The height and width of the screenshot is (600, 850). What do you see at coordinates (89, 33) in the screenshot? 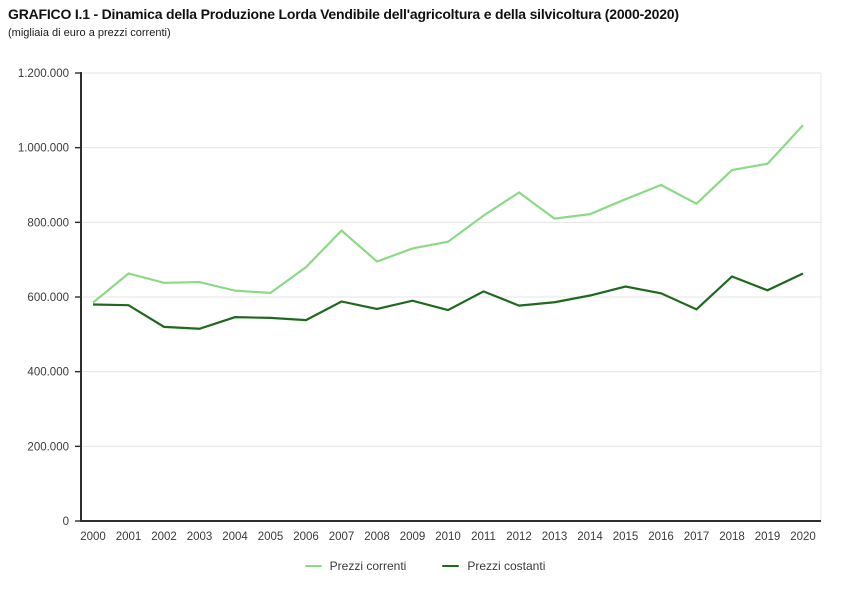
I see `chart-subtitle: (migliaia di euro a prezzi correnti)` at bounding box center [89, 33].